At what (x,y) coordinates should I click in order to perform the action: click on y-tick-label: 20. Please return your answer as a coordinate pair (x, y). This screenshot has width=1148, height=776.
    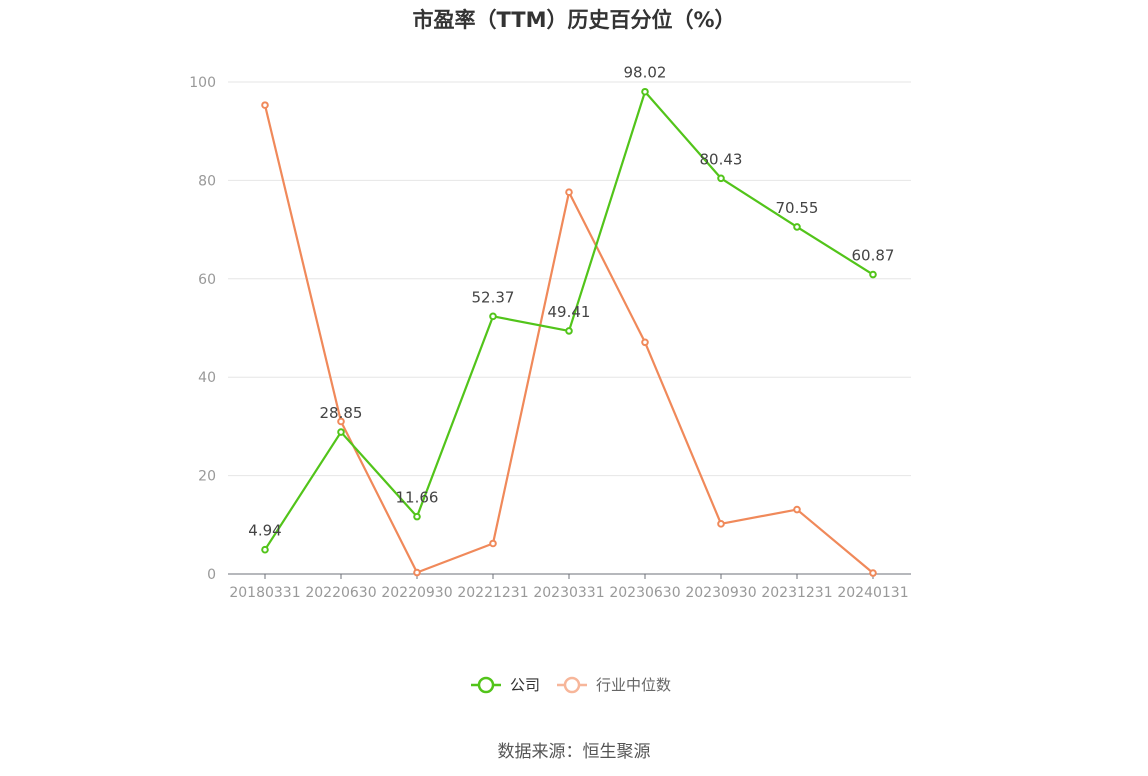
    Looking at the image, I should click on (207, 477).